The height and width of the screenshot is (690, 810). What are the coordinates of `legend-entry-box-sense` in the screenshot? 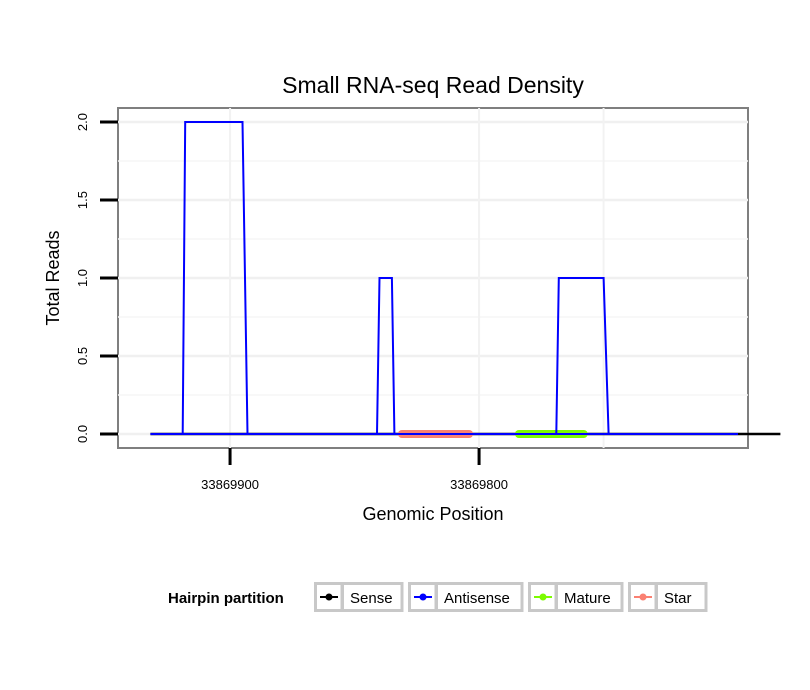 It's located at (372, 597).